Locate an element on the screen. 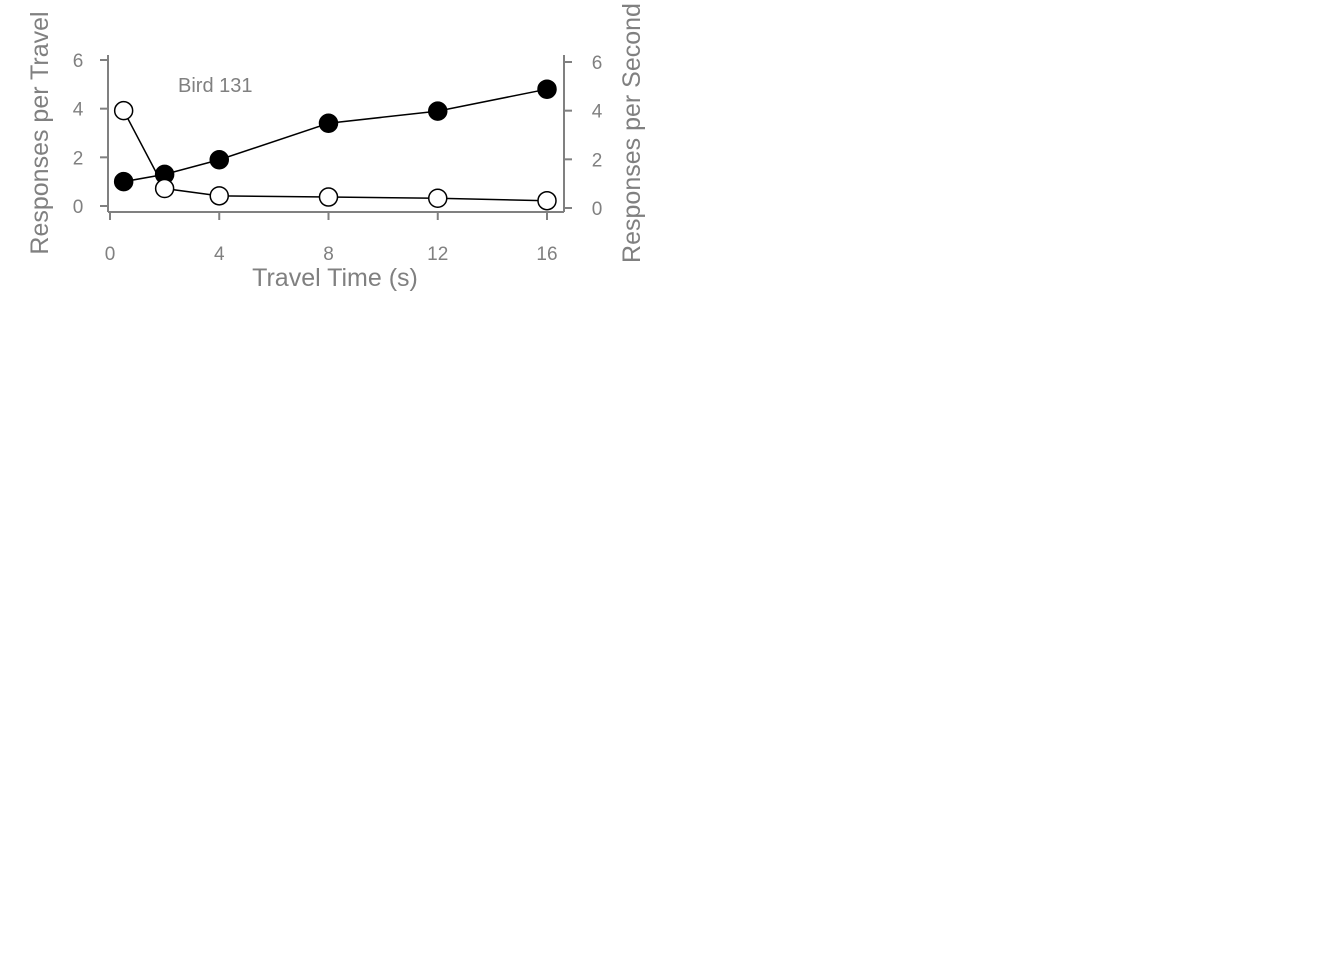 The image size is (1344, 960). left-y-tick-label: 6 is located at coordinates (78, 61).